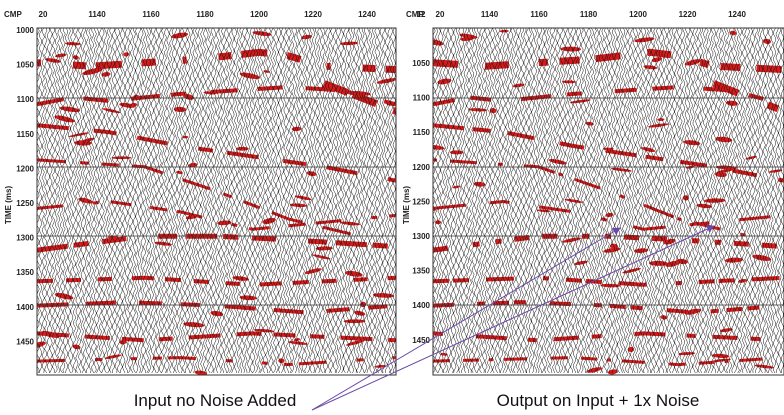  Describe the element at coordinates (406, 205) in the screenshot. I see `y-axis-label: TIME (ms)` at that location.